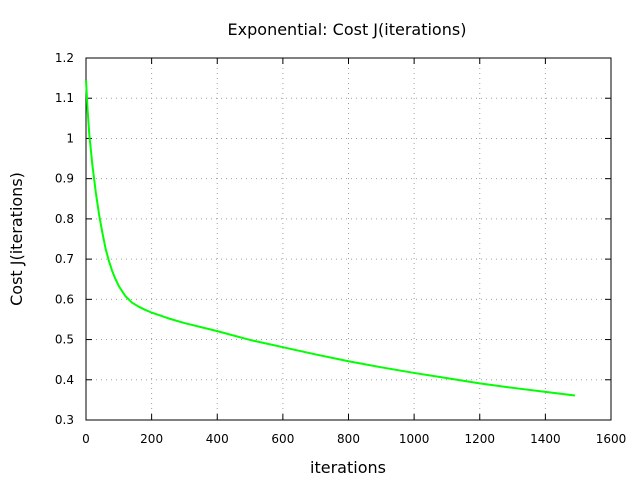  Describe the element at coordinates (348, 467) in the screenshot. I see `x-axis-label: iterations` at that location.